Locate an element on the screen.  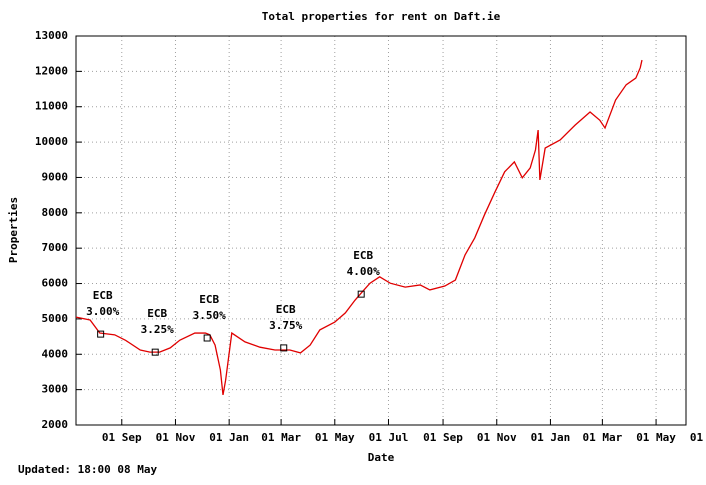
annotation-label: 3.25% is located at coordinates (157, 329).